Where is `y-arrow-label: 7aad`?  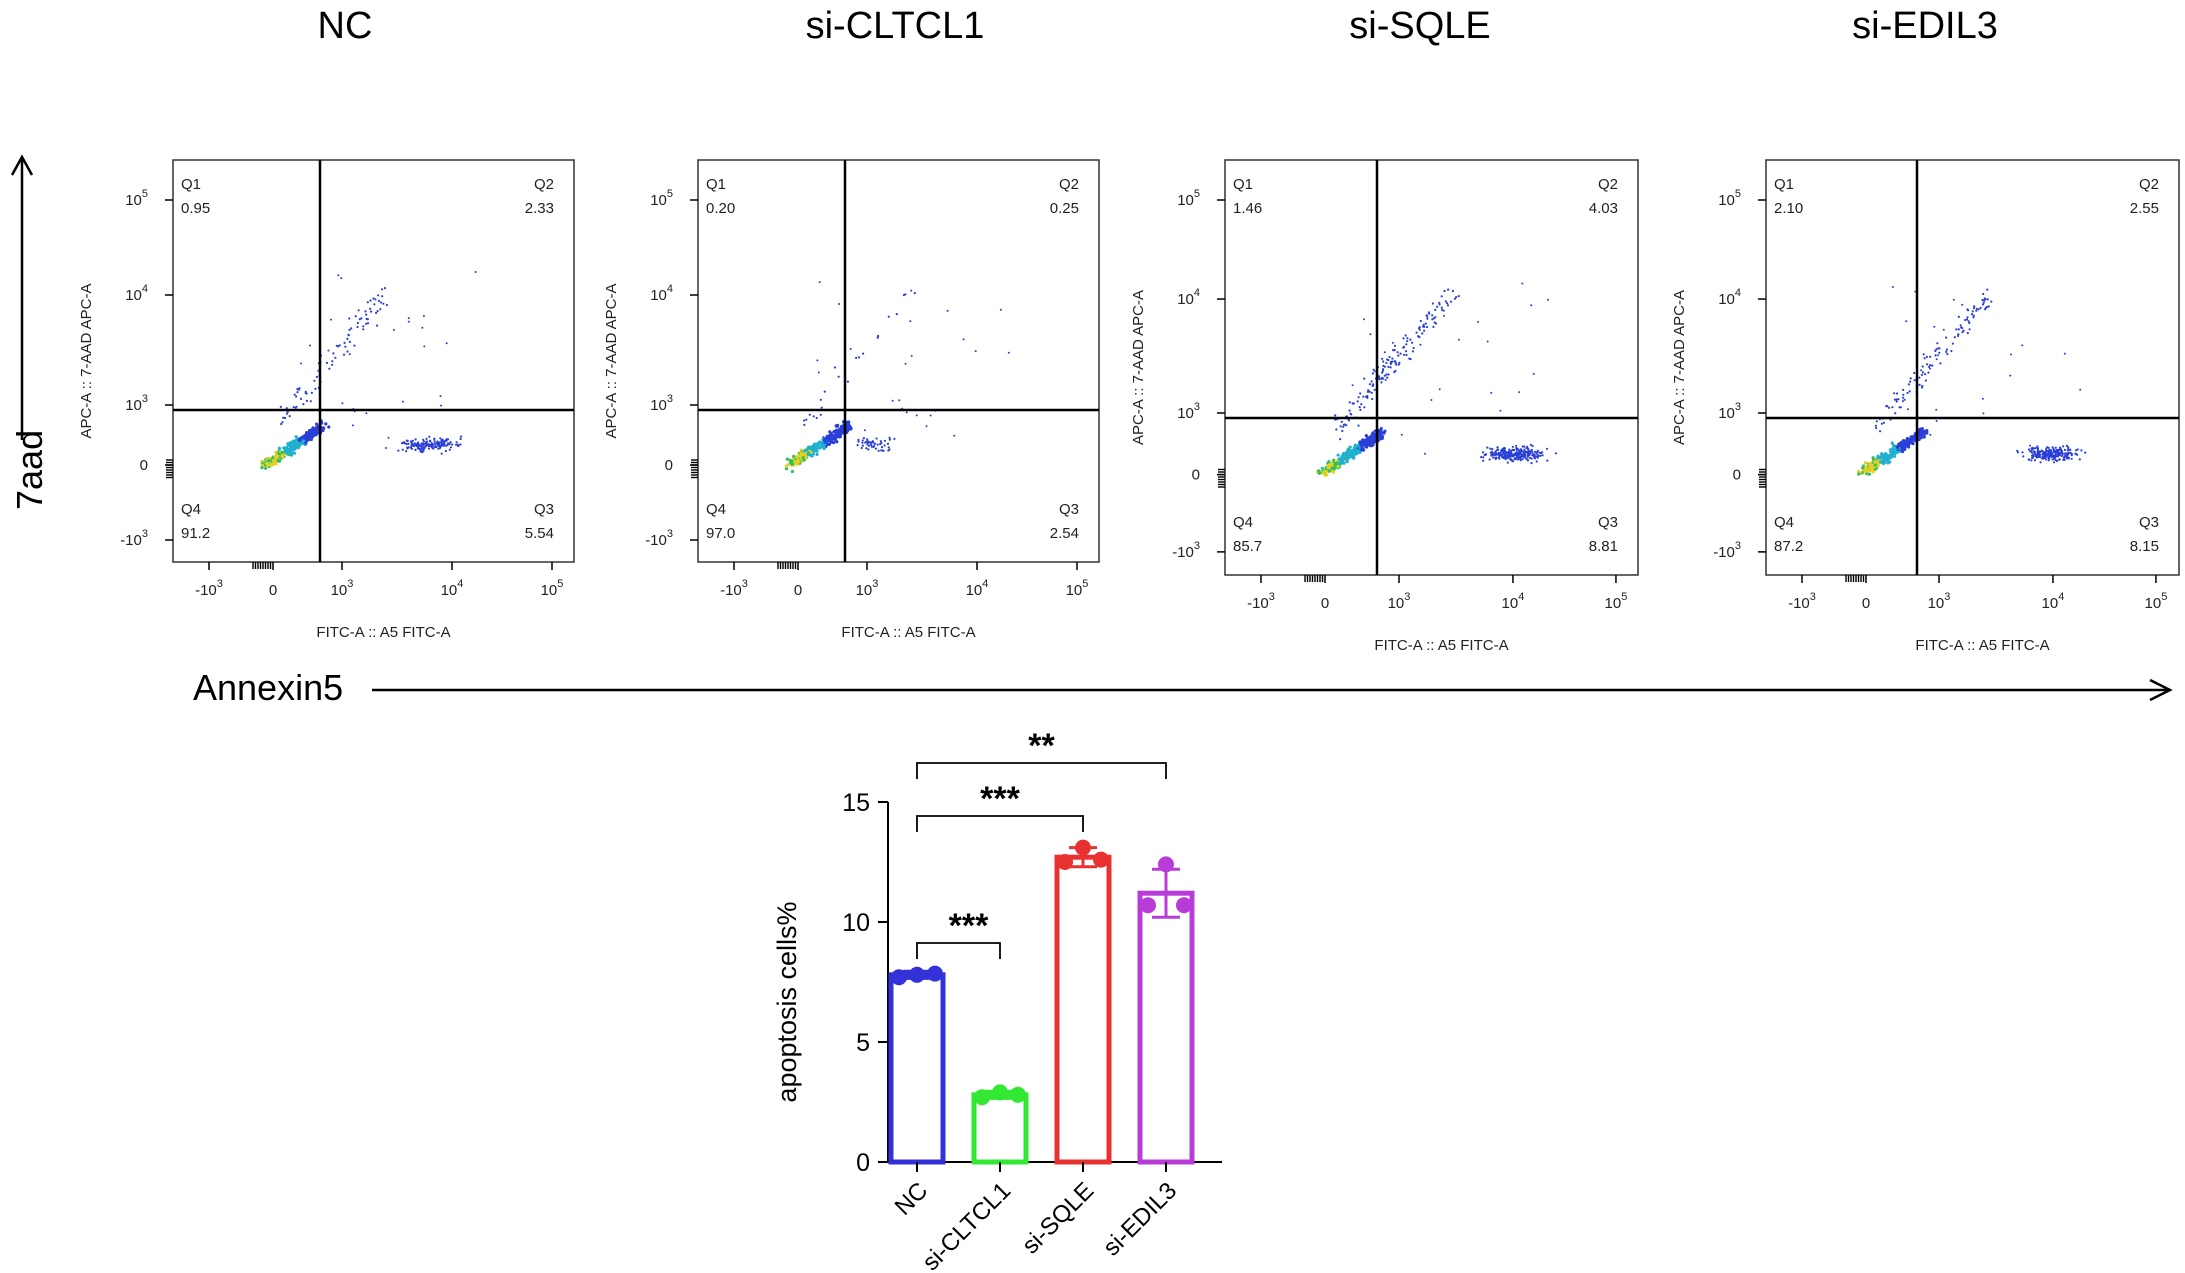
y-arrow-label: 7aad is located at coordinates (29, 470).